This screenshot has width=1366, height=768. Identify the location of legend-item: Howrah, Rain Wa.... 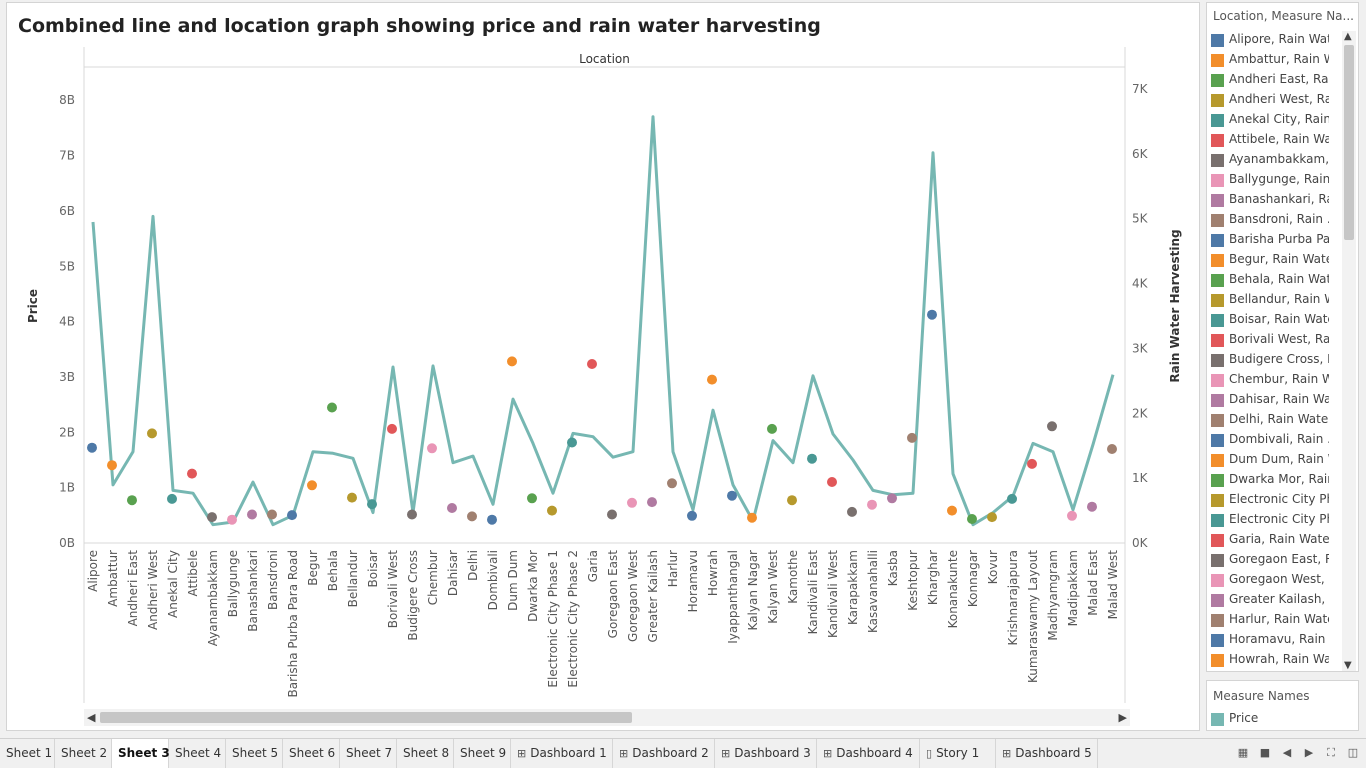
(1282, 660).